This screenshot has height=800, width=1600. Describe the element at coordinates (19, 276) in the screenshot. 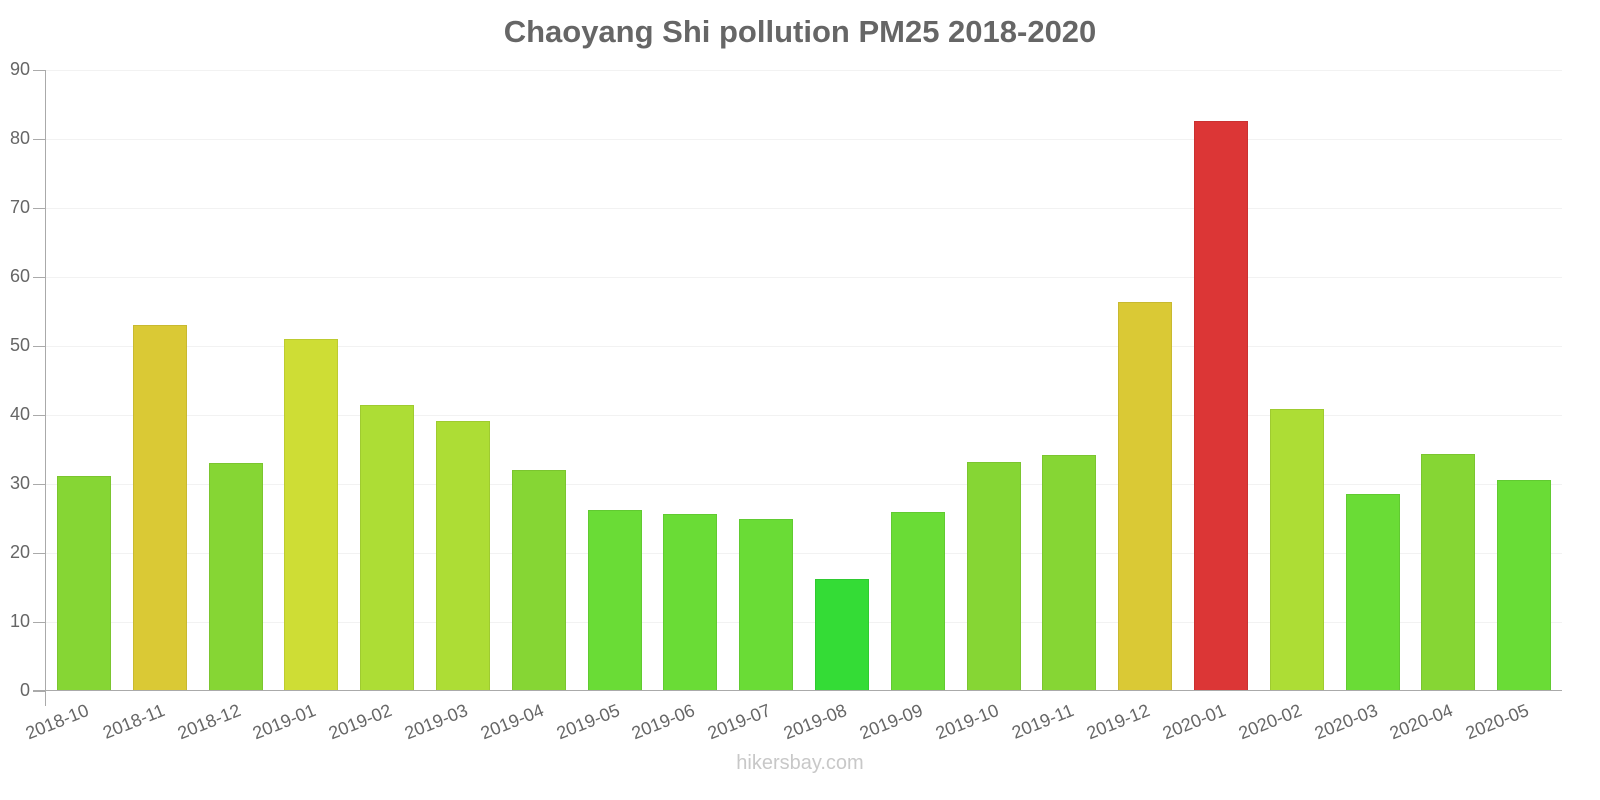

I see `y-tick-label: 60` at that location.